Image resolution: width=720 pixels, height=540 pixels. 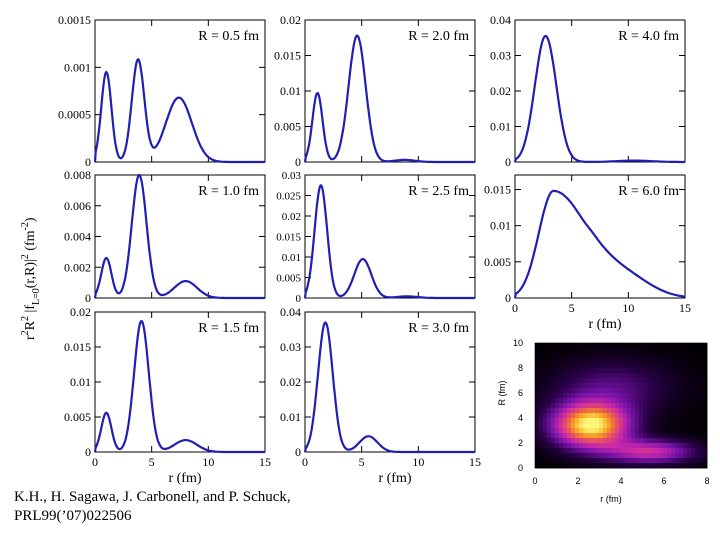 What do you see at coordinates (290, 347) in the screenshot?
I see `y-tick-label: 0.03` at bounding box center [290, 347].